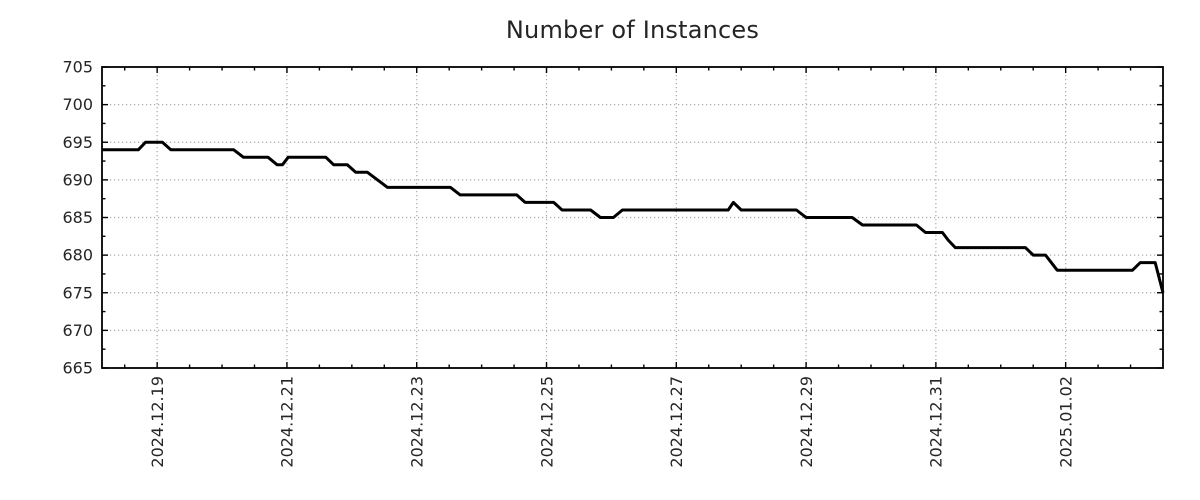 Image resolution: width=1200 pixels, height=500 pixels. What do you see at coordinates (77, 330) in the screenshot?
I see `y-tick-label: 670` at bounding box center [77, 330].